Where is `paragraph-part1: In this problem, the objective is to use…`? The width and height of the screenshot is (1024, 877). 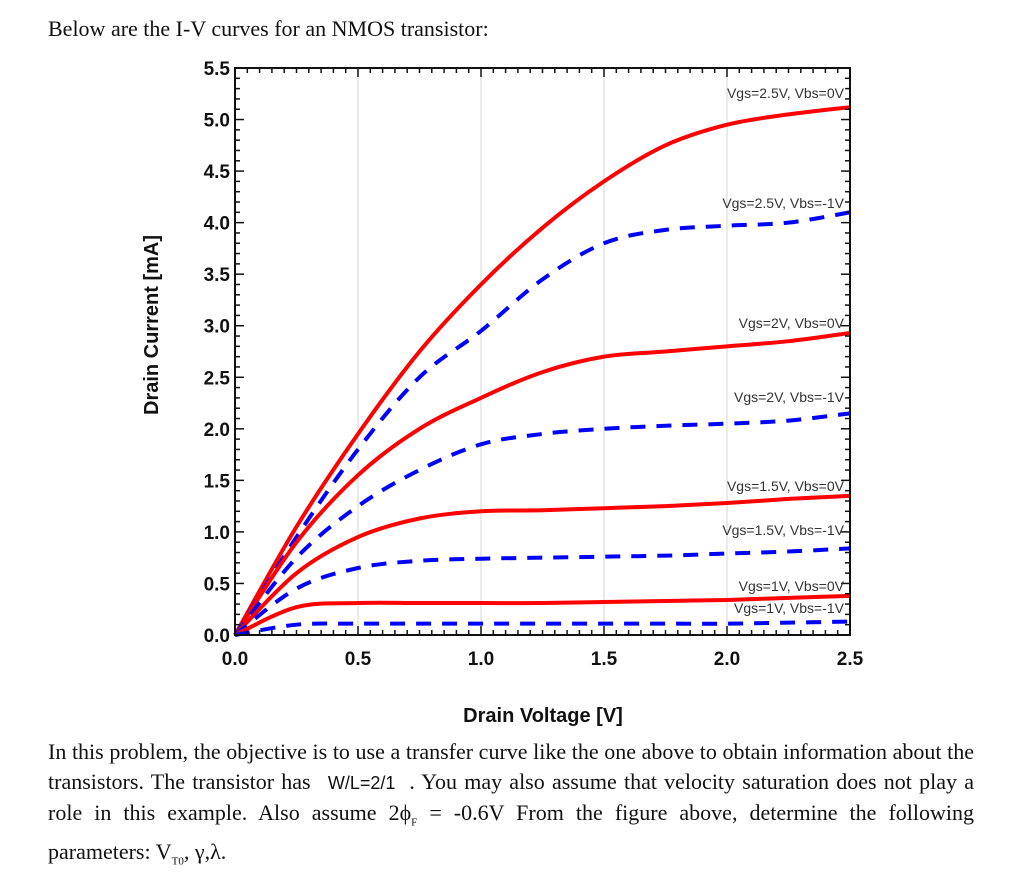 paragraph-part1: In this problem, the objective is to use… is located at coordinates (511, 766).